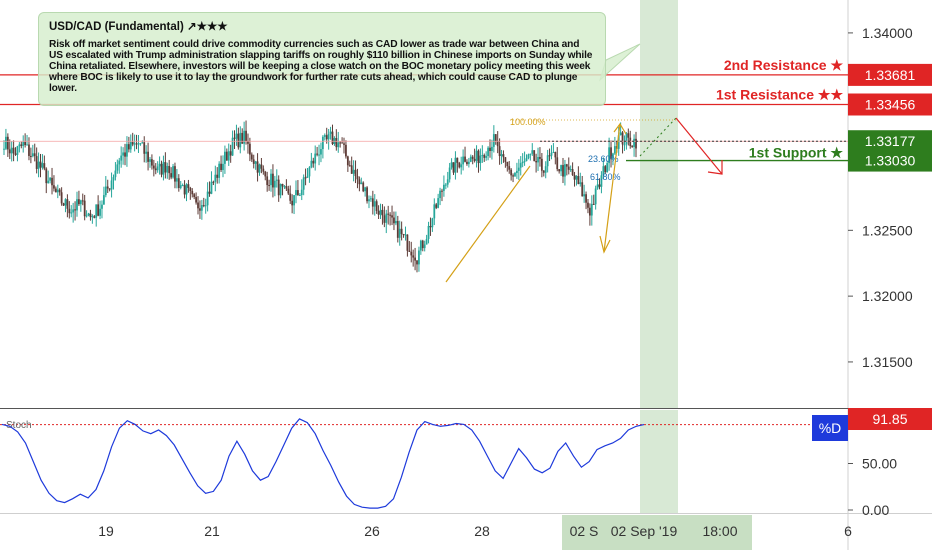 The height and width of the screenshot is (550, 932). What do you see at coordinates (699, 146) in the screenshot?
I see `projection-line` at bounding box center [699, 146].